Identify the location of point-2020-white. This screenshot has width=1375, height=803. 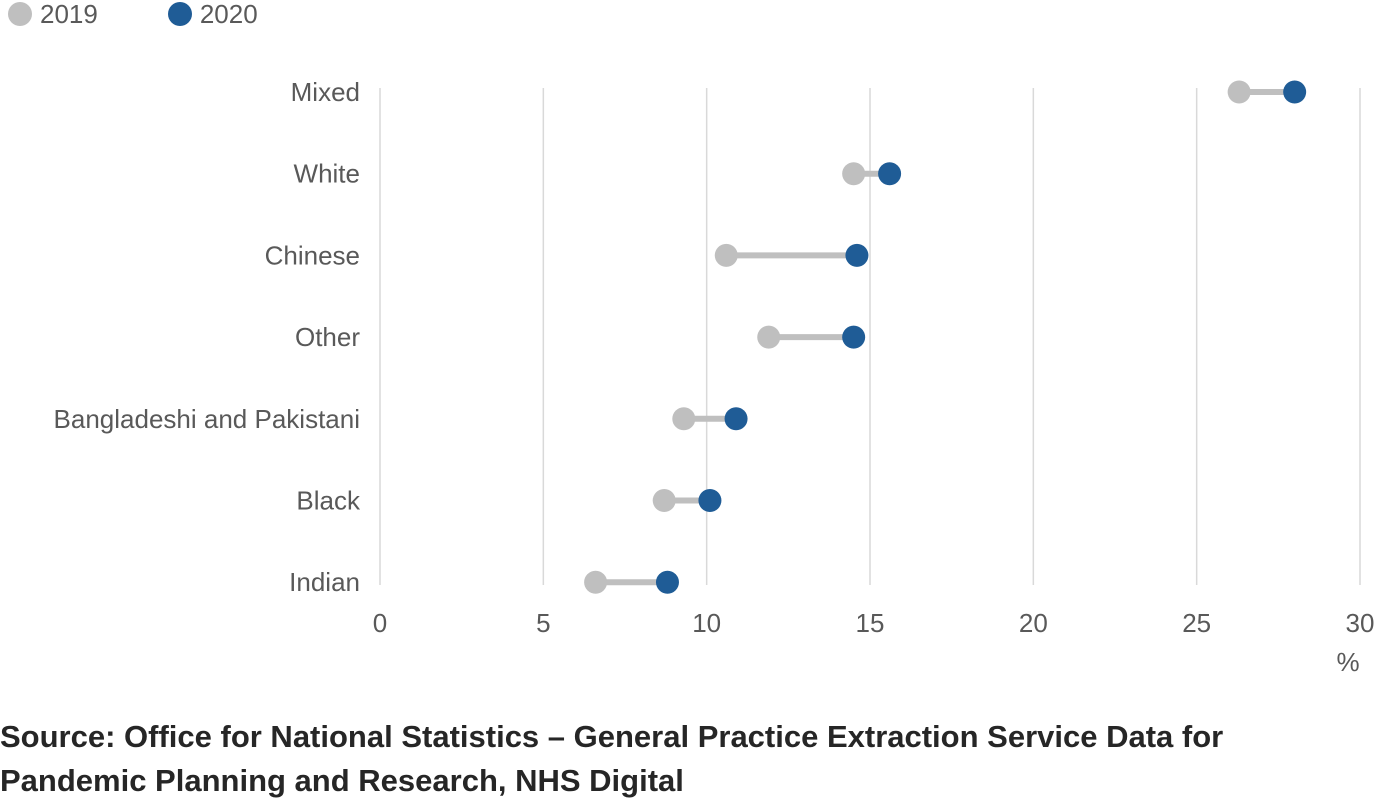
(890, 174).